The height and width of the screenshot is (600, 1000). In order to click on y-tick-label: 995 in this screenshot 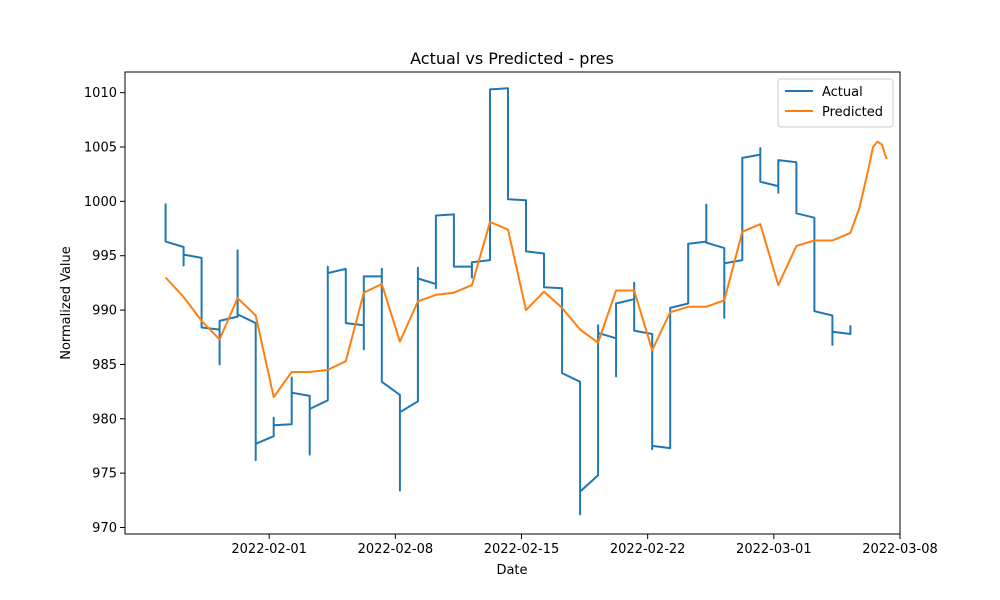, I will do `click(104, 256)`.